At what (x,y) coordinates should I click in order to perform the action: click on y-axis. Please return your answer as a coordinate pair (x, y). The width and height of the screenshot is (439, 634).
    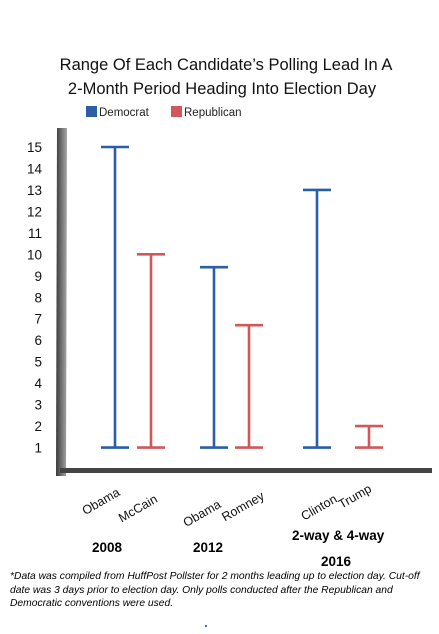
    Looking at the image, I should click on (61, 302).